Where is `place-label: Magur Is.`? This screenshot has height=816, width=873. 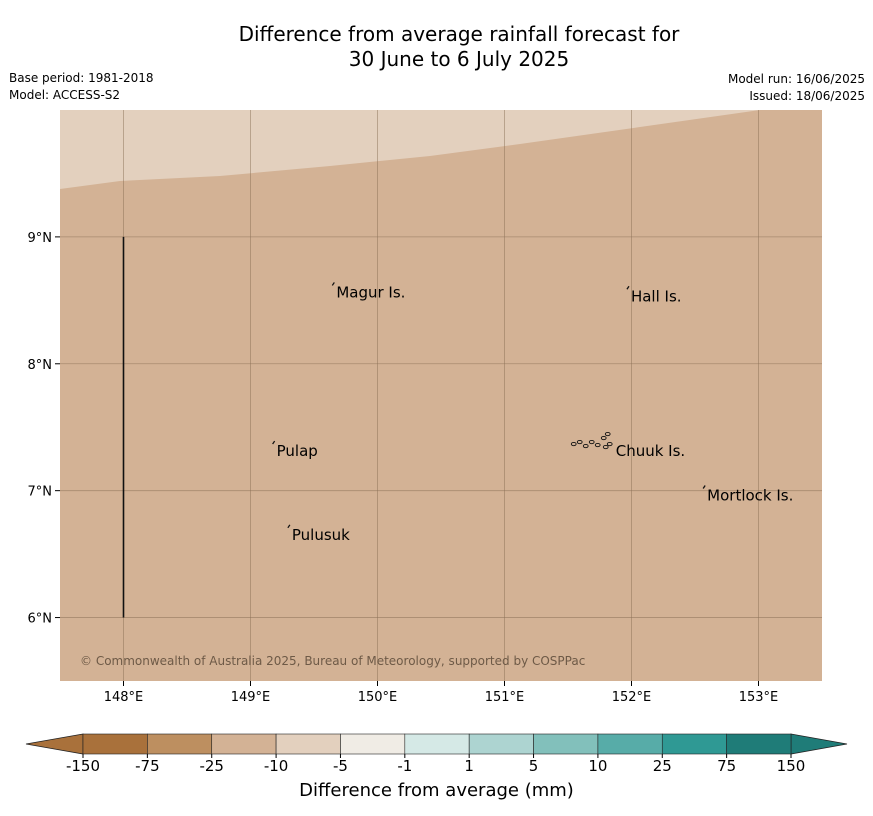
place-label: Magur Is. is located at coordinates (370, 292).